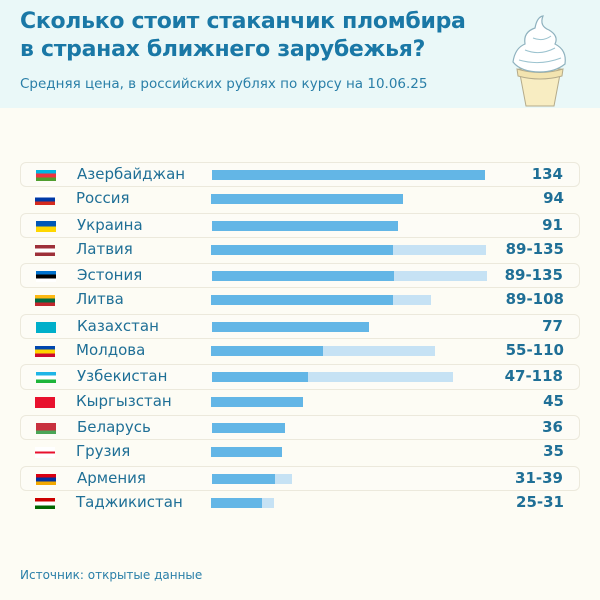  Describe the element at coordinates (103, 198) in the screenshot. I see `country-label: Россия` at that location.